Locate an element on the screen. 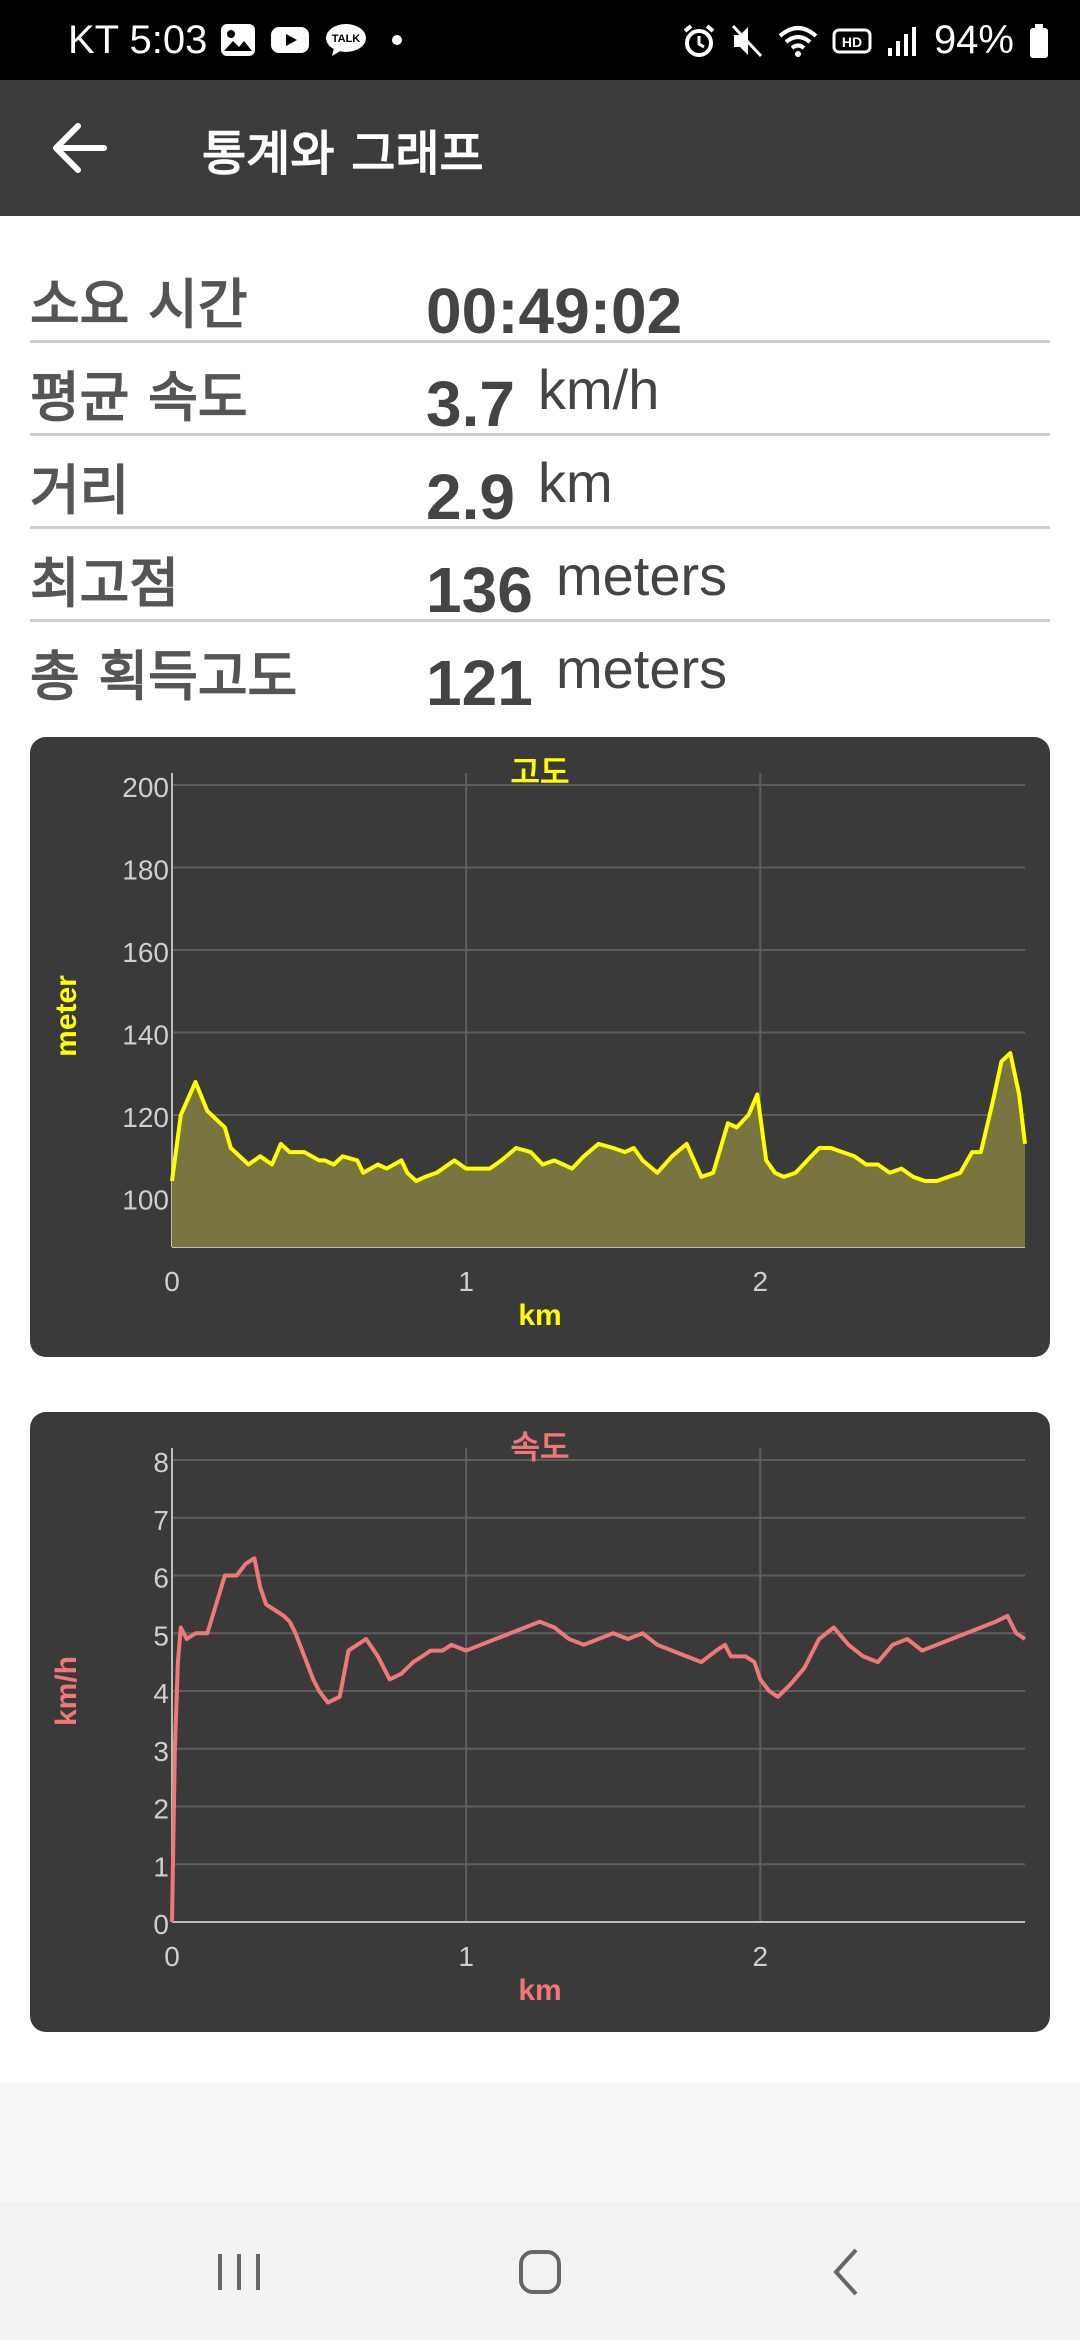  status-left-icons: TALK is located at coordinates (316, 40).